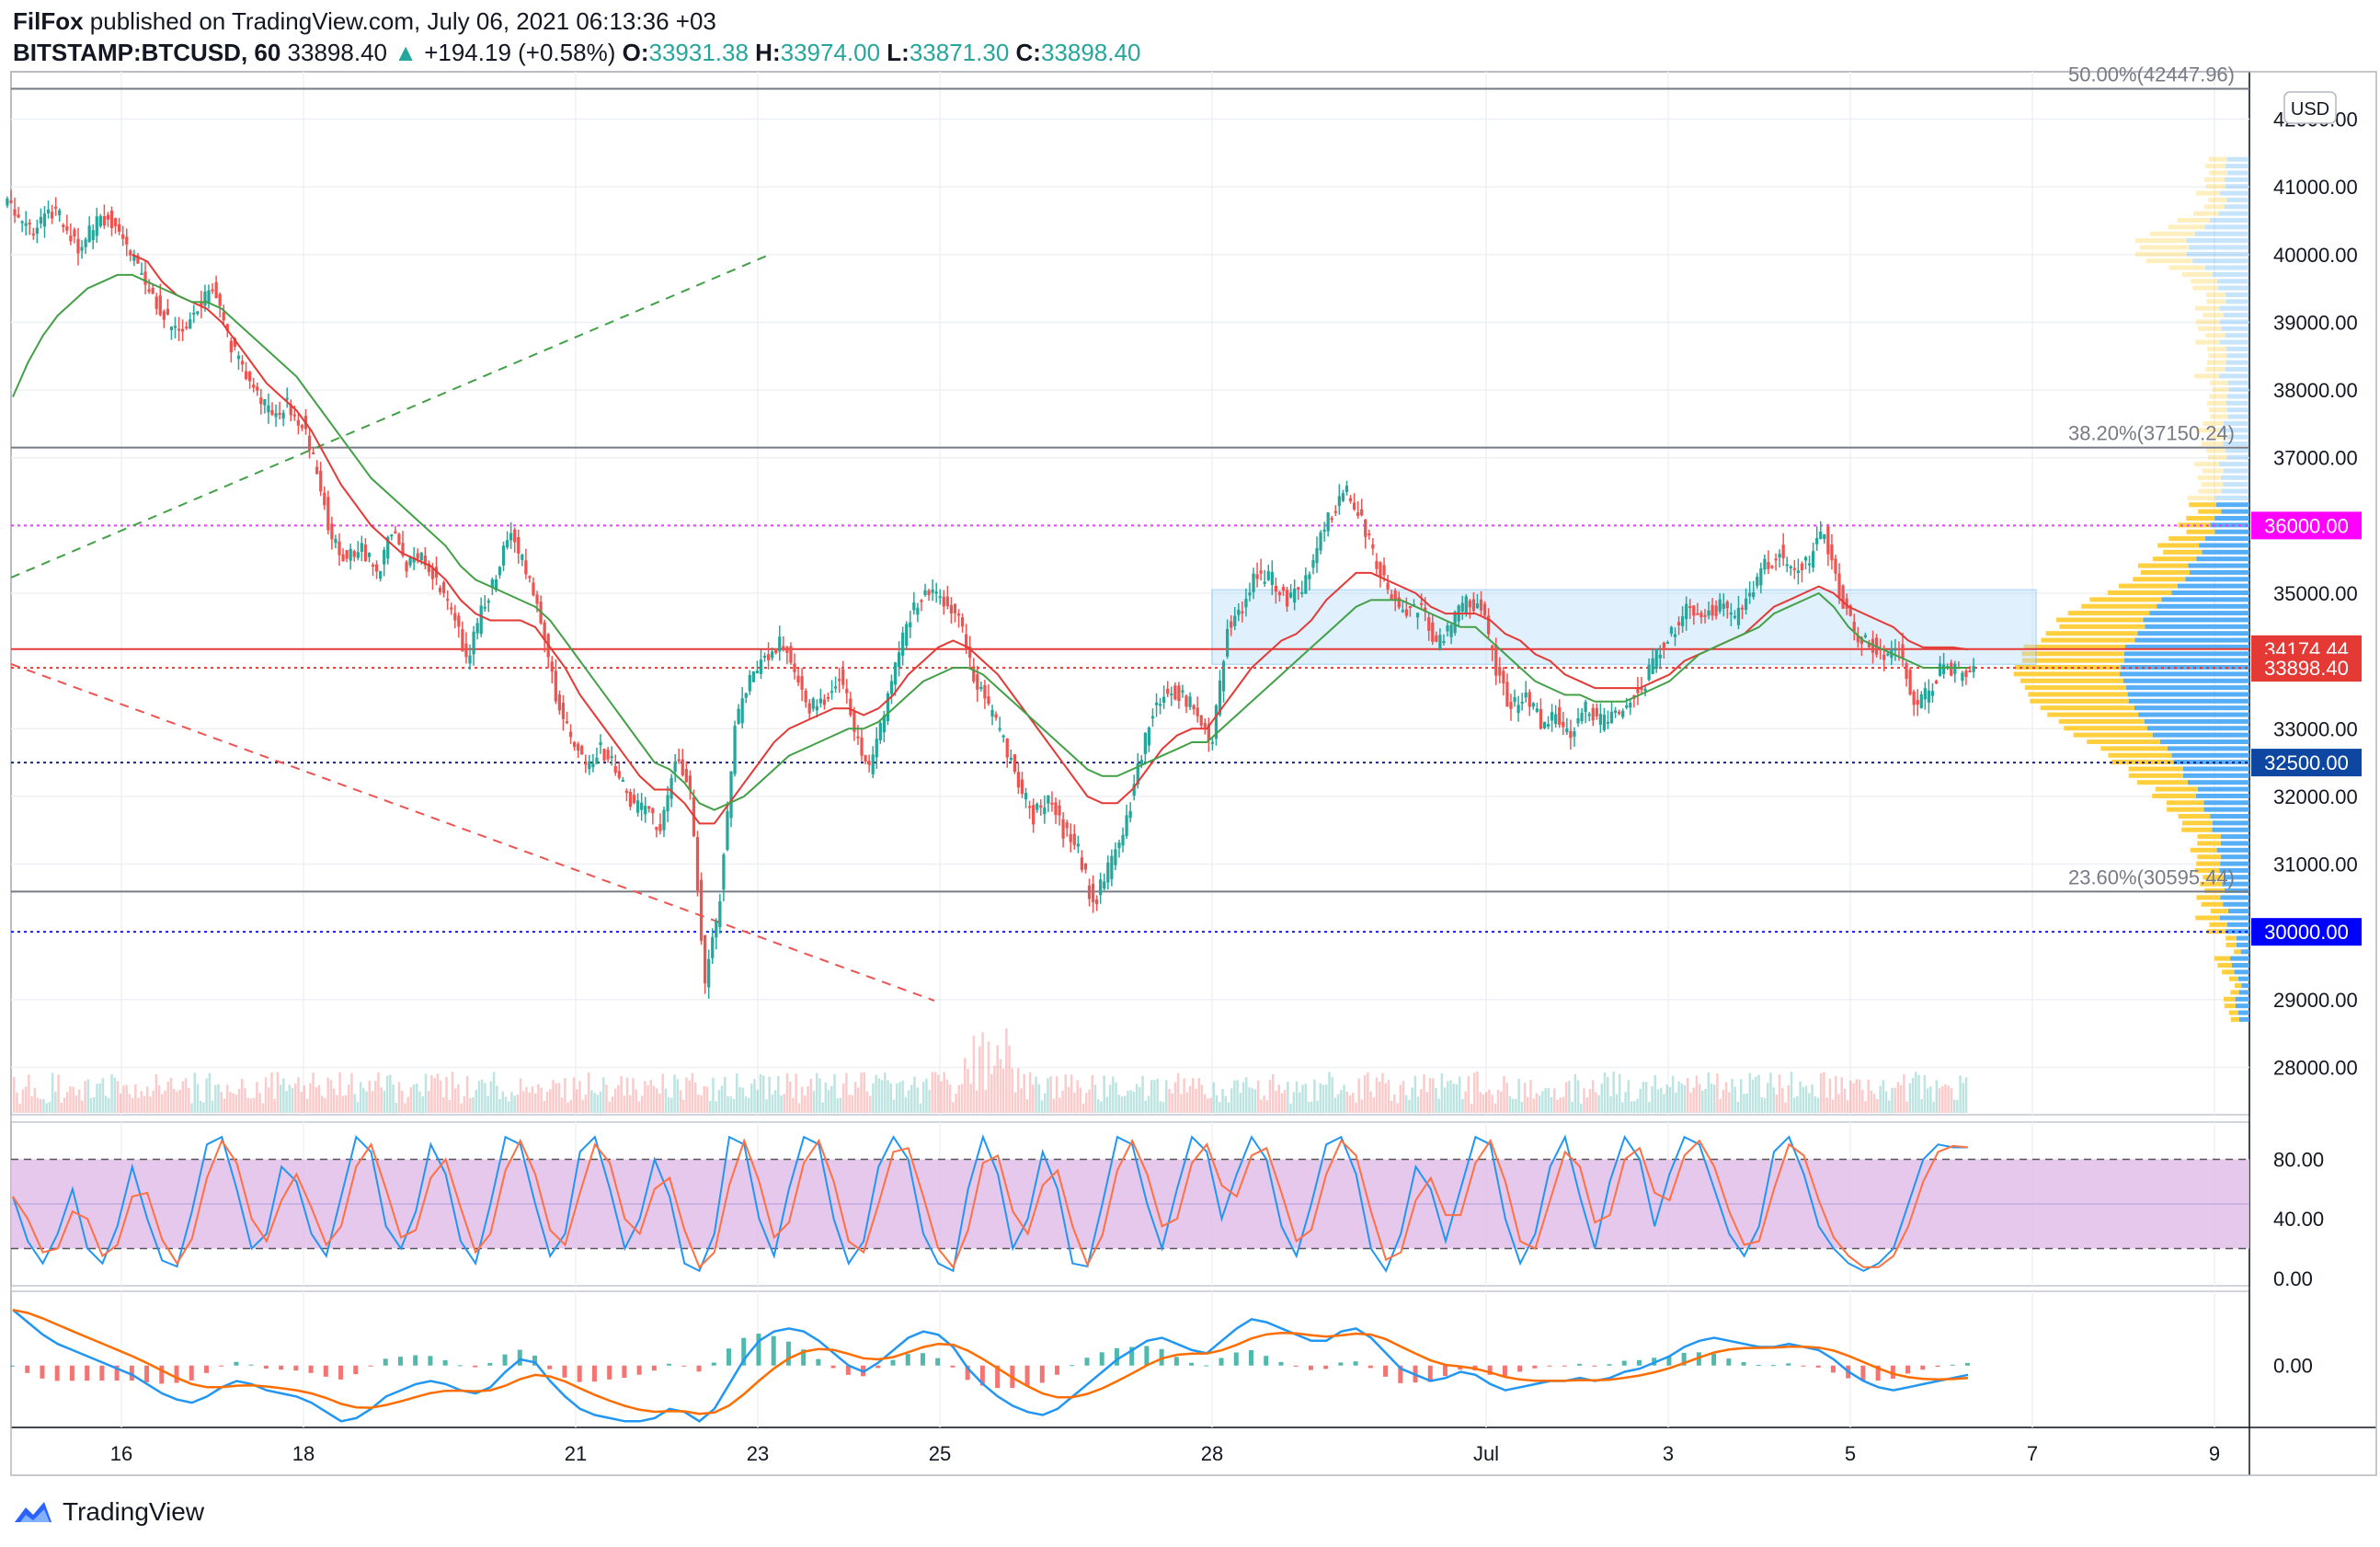 The image size is (2380, 1547). What do you see at coordinates (108, 1512) in the screenshot?
I see `tradingview-footer: TradingView` at bounding box center [108, 1512].